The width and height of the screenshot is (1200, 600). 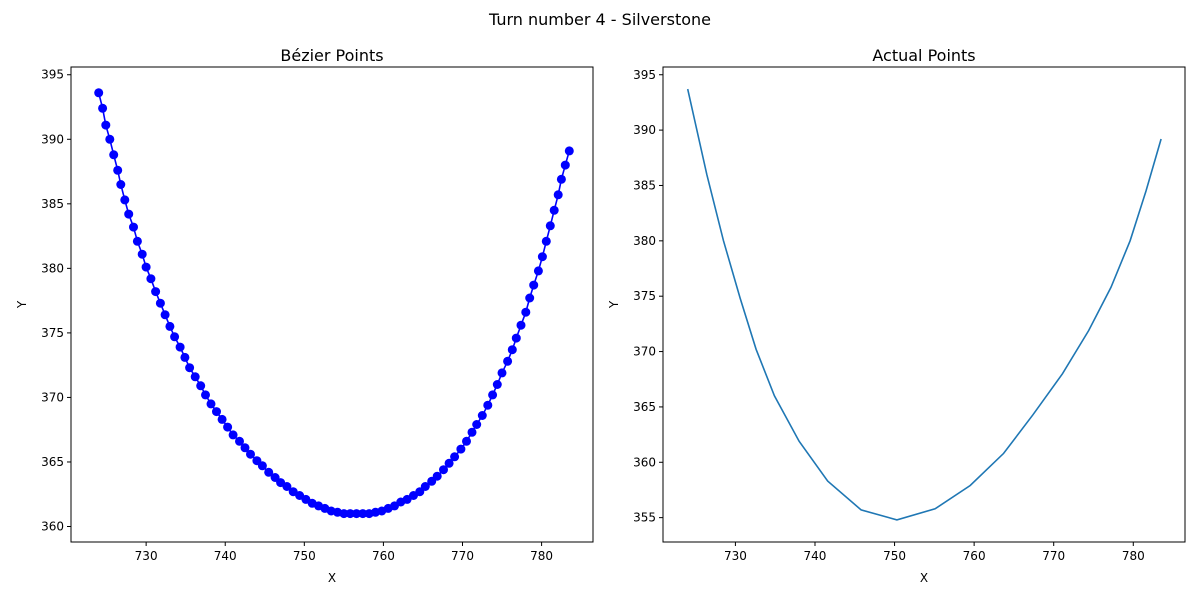 What do you see at coordinates (52, 333) in the screenshot?
I see `chart-1-y-tick-label: 375` at bounding box center [52, 333].